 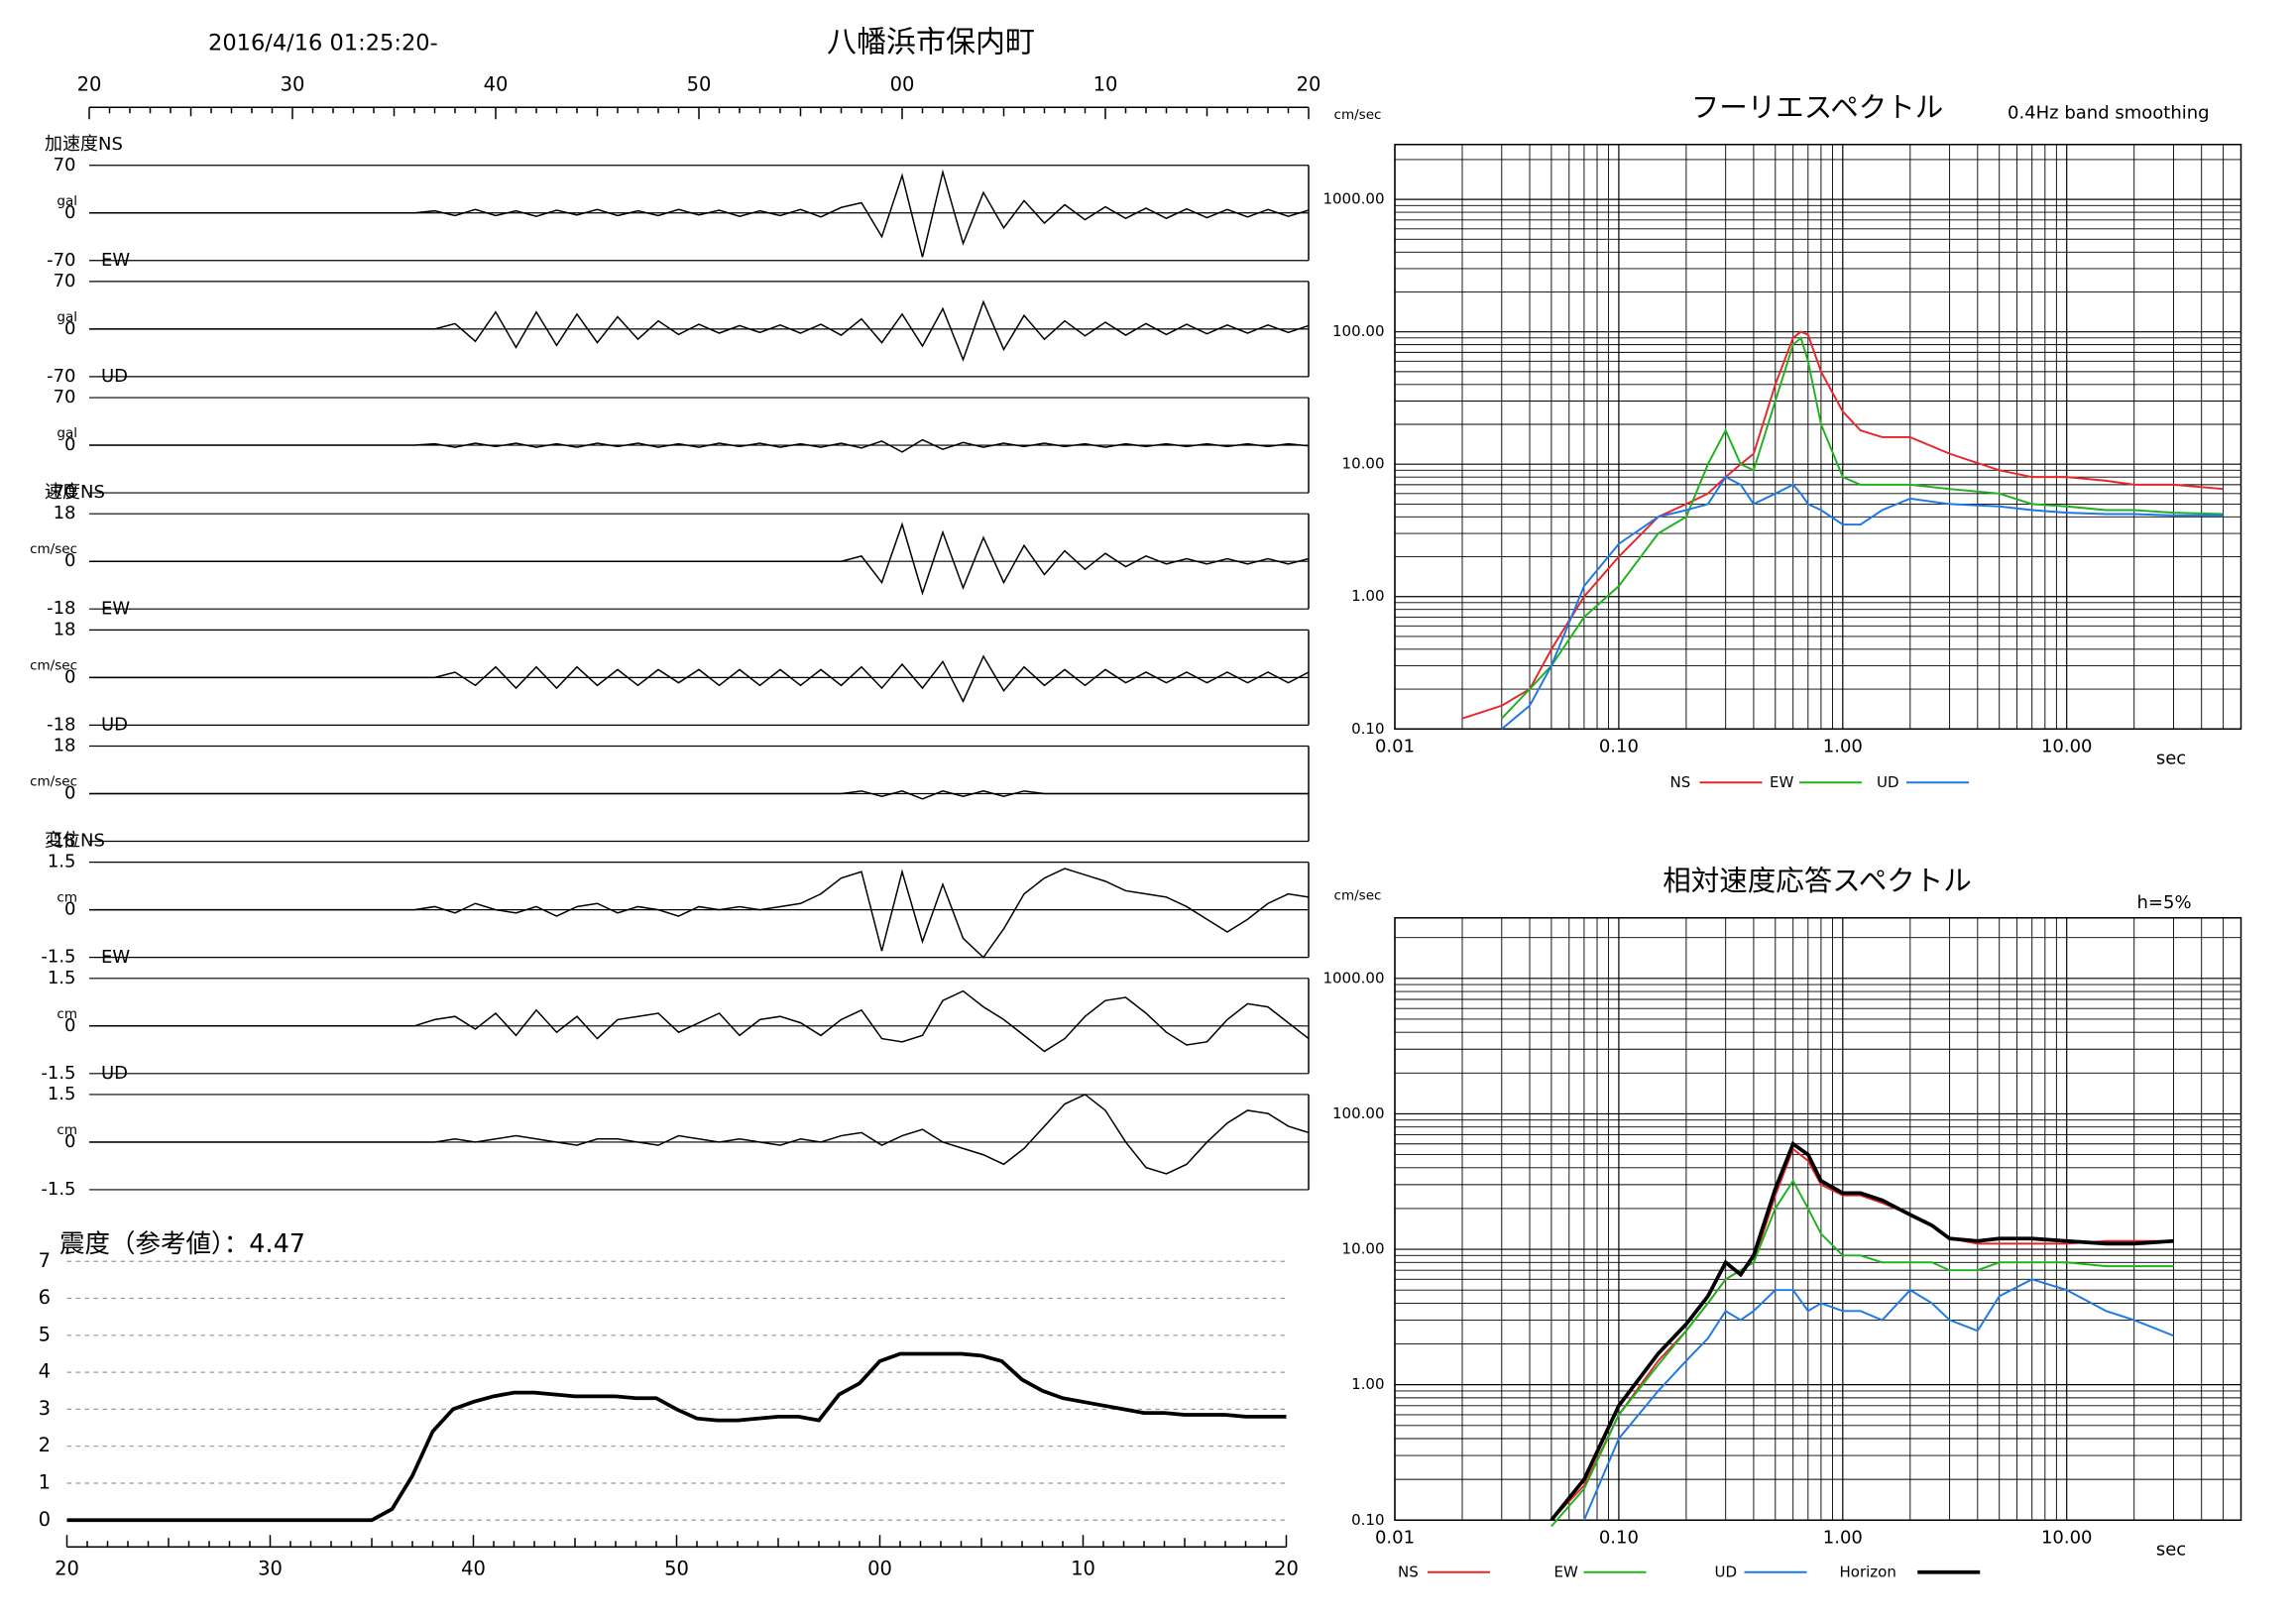 I want to click on intensity-line, so click(x=677, y=1437).